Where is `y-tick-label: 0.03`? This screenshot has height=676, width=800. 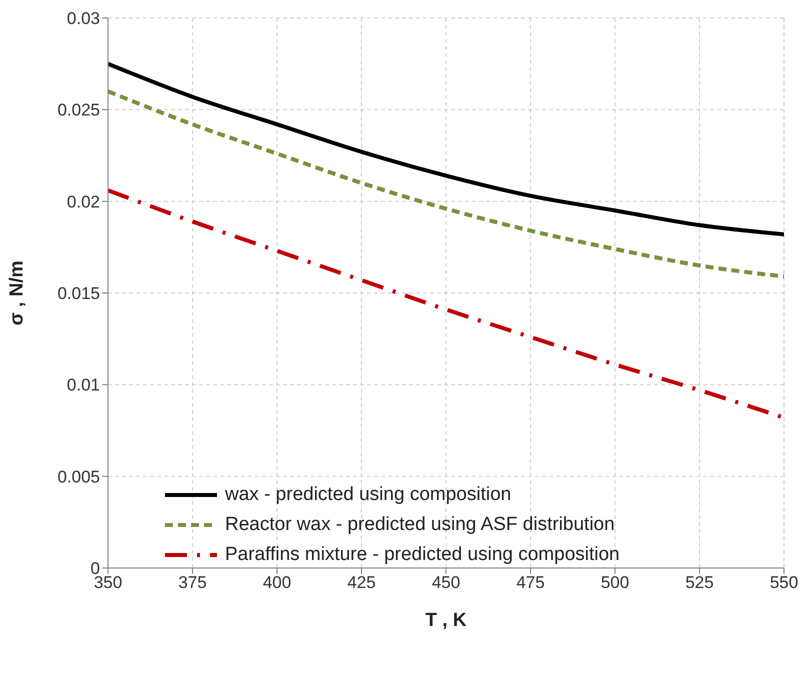
y-tick-label: 0.03 is located at coordinates (83, 18).